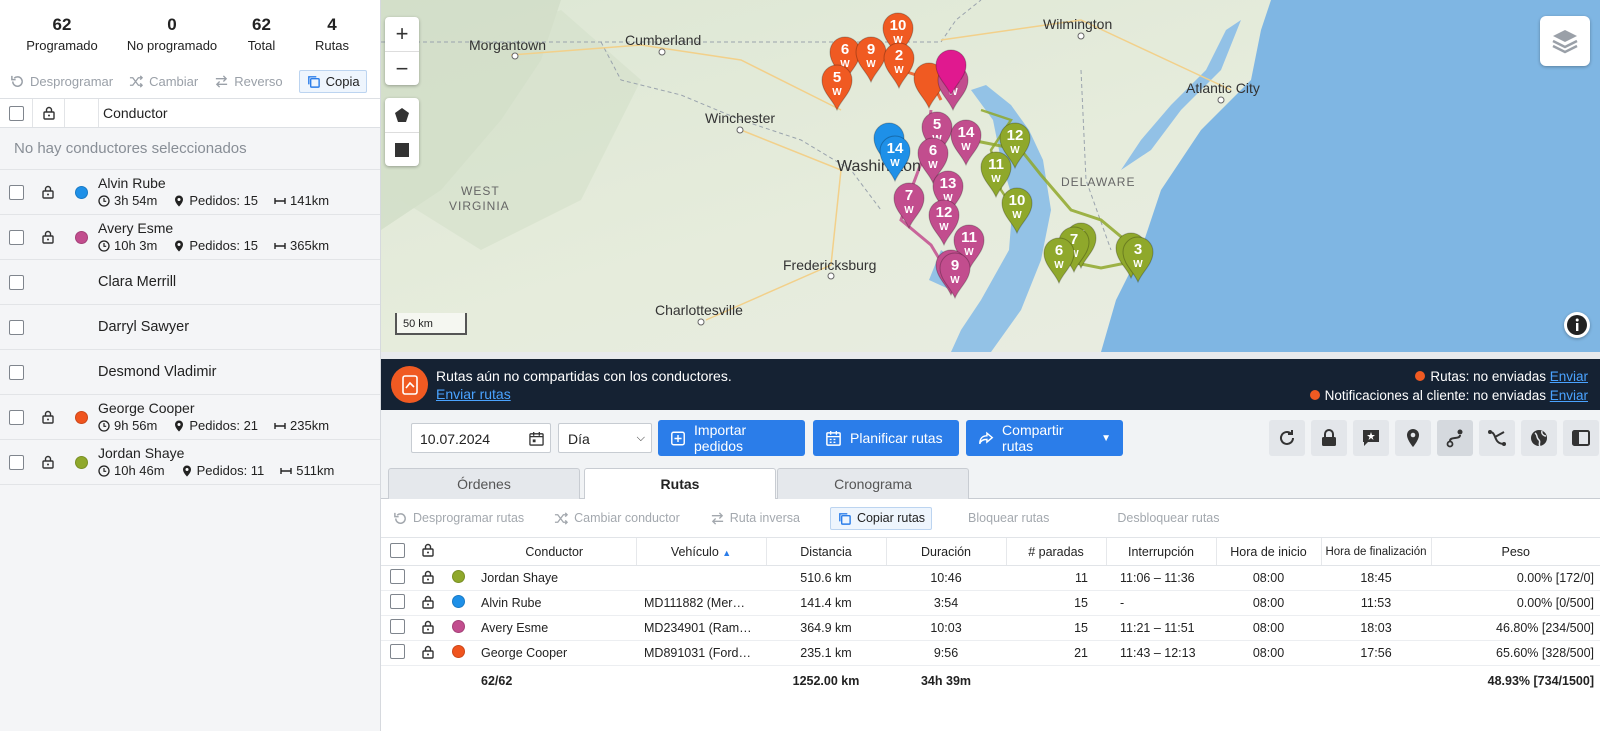 This screenshot has height=731, width=1600. What do you see at coordinates (238, 113) in the screenshot?
I see `driver-column-header: Conductor` at bounding box center [238, 113].